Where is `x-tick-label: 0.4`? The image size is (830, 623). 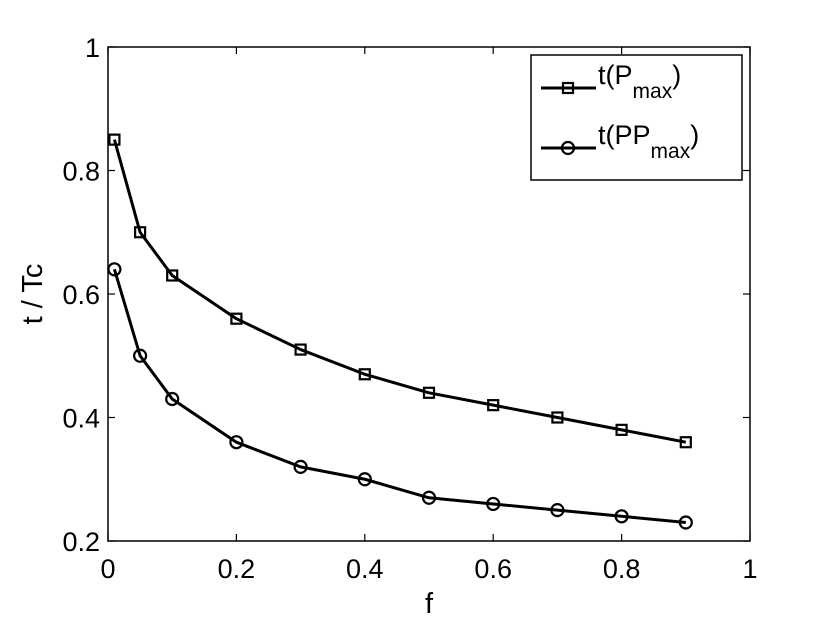 x-tick-label: 0.4 is located at coordinates (365, 569).